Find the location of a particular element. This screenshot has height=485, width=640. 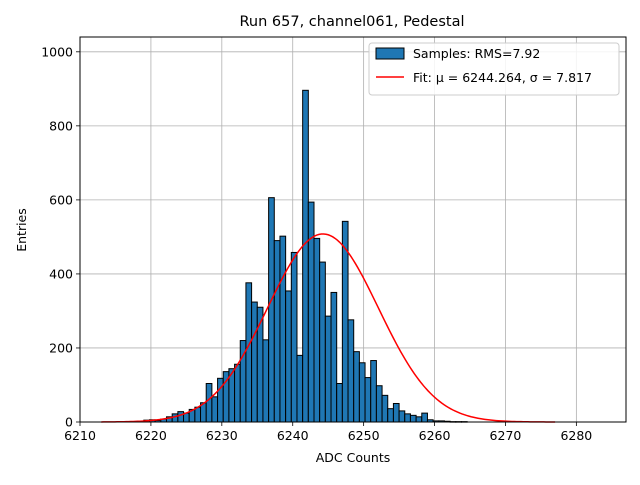

y-tick-label: 600 is located at coordinates (61, 199).